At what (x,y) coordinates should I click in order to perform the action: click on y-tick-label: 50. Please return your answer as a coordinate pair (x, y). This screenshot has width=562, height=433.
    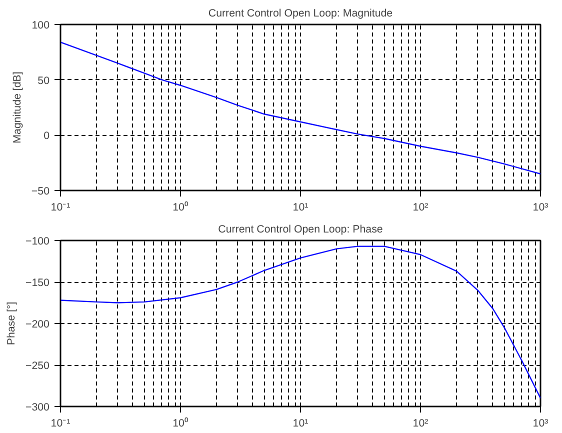
    Looking at the image, I should click on (44, 80).